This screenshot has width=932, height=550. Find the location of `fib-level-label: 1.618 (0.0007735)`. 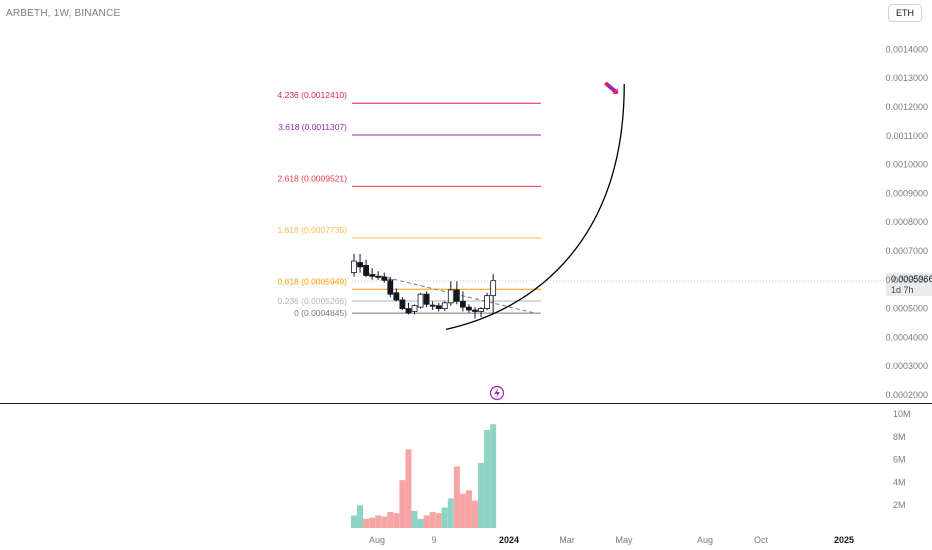

fib-level-label: 1.618 (0.0007735) is located at coordinates (313, 230).